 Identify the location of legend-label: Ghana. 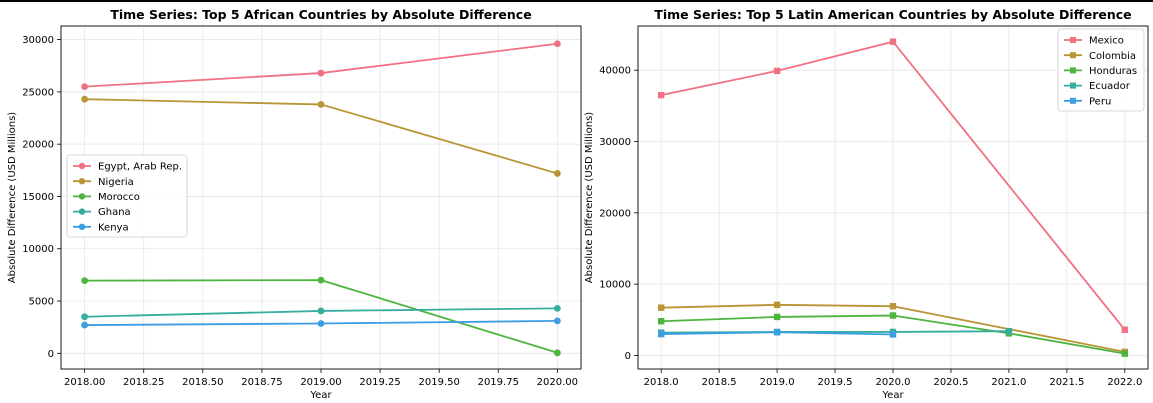
(114, 212).